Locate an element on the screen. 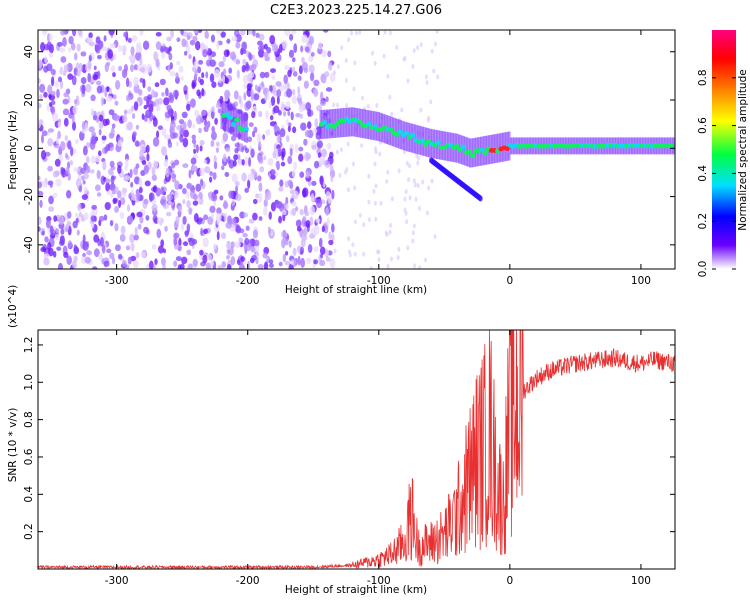 The height and width of the screenshot is (600, 750). snr-y-tick-label: 0.4 is located at coordinates (29, 494).